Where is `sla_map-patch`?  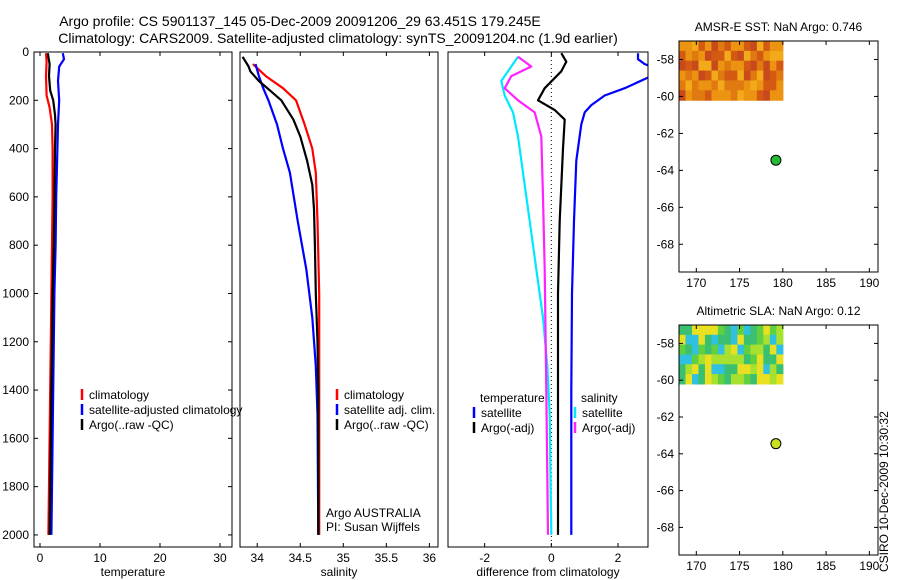 sla_map-patch is located at coordinates (731, 355).